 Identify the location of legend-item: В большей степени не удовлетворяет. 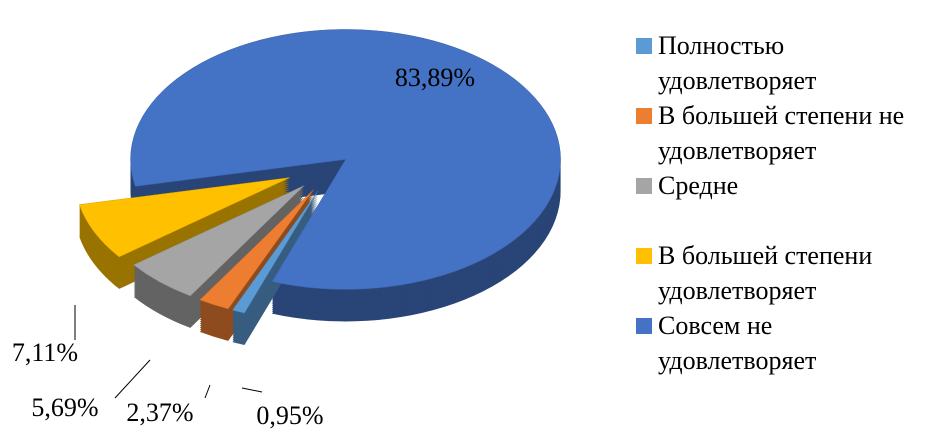
(776, 133).